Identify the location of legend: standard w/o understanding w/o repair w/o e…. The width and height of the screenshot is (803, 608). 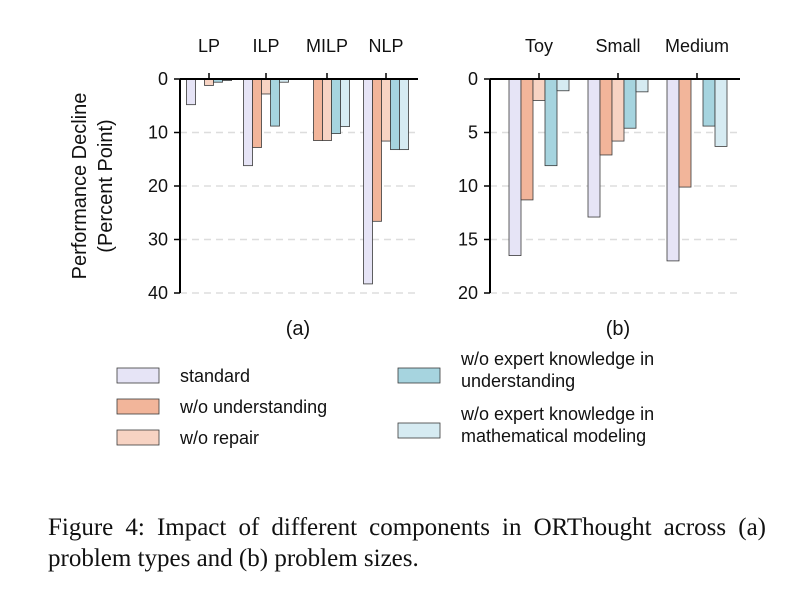
(385, 398).